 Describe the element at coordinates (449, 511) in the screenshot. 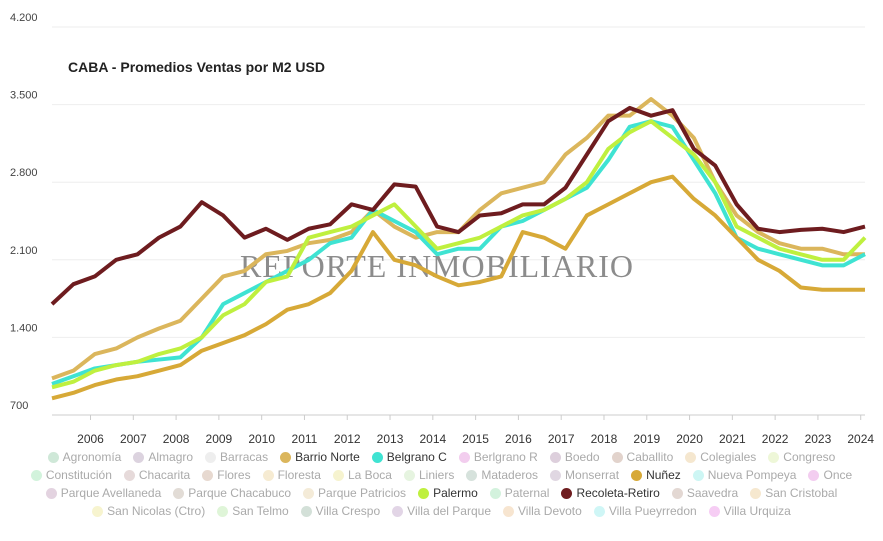

I see `legend-label: Villa del Parque` at that location.